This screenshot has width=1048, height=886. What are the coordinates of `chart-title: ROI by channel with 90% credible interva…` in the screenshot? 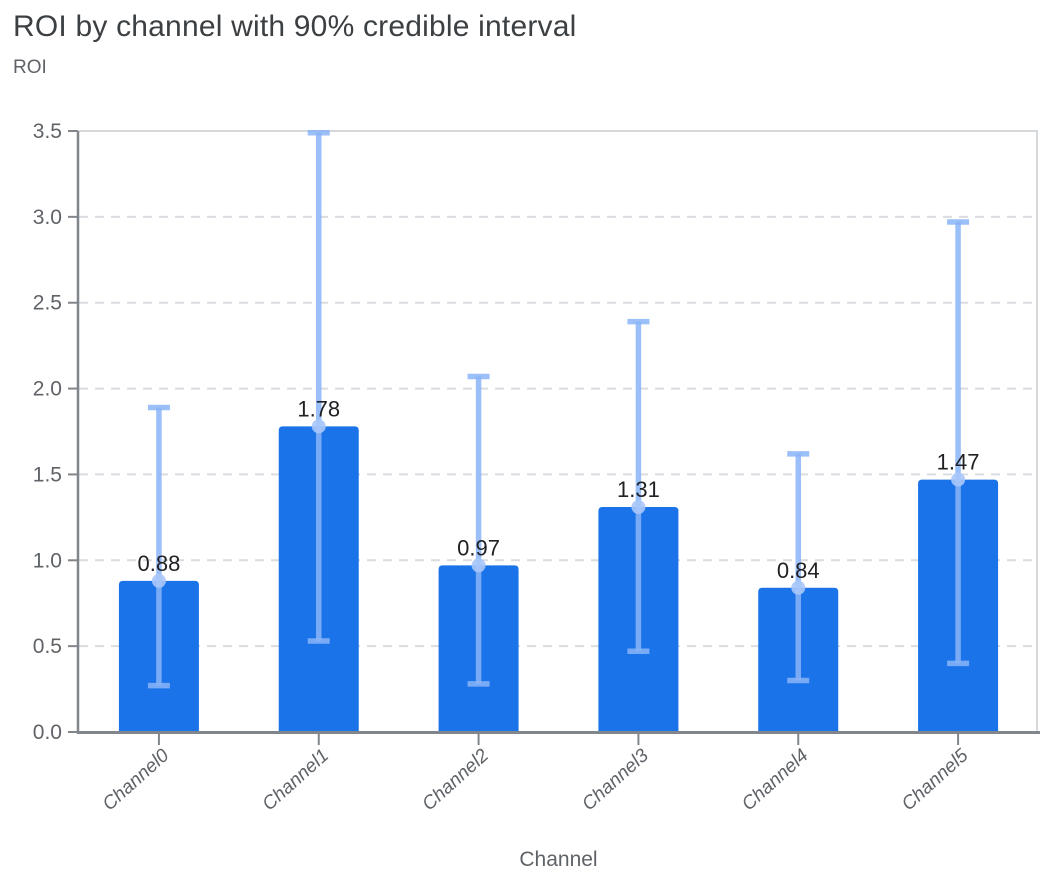 It's located at (295, 26).